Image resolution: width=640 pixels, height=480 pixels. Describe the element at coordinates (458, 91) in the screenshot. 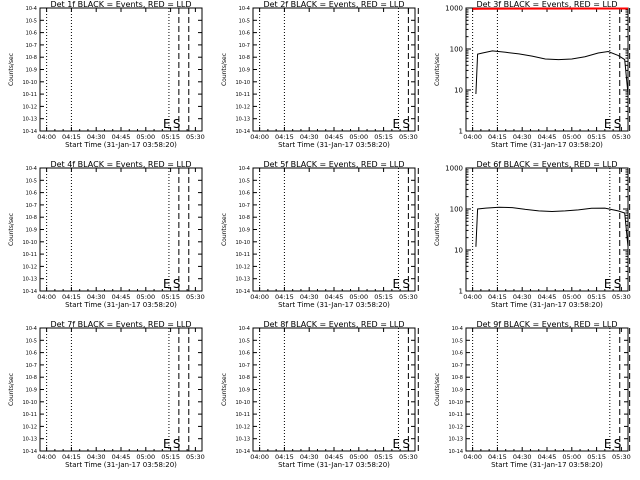

I see `y-tick-label: 10` at that location.